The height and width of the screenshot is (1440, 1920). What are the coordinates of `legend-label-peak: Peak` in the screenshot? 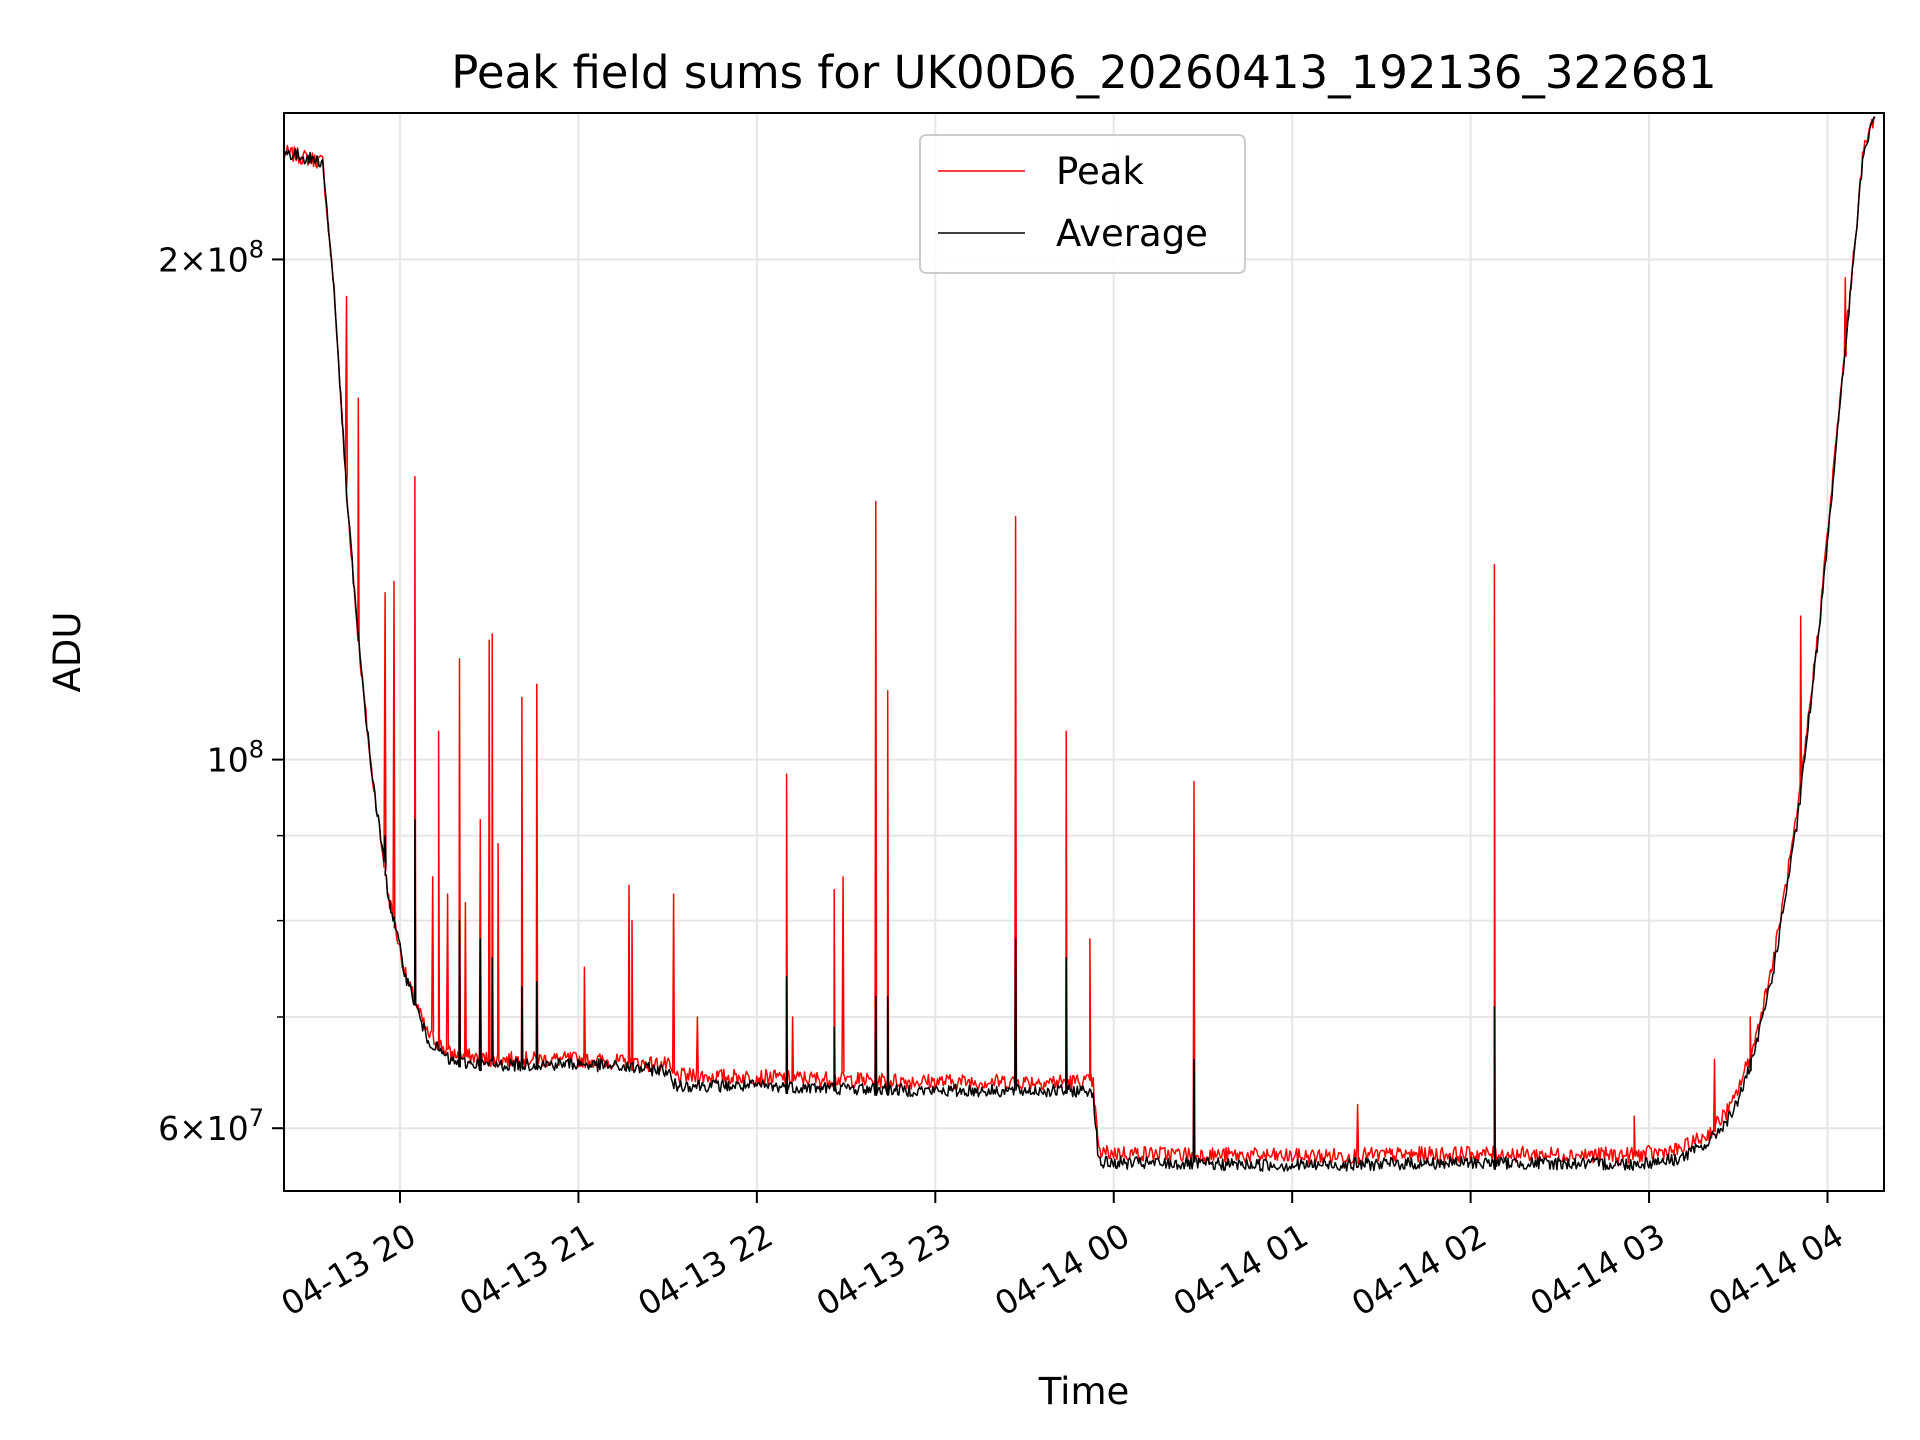 It's located at (1100, 171).